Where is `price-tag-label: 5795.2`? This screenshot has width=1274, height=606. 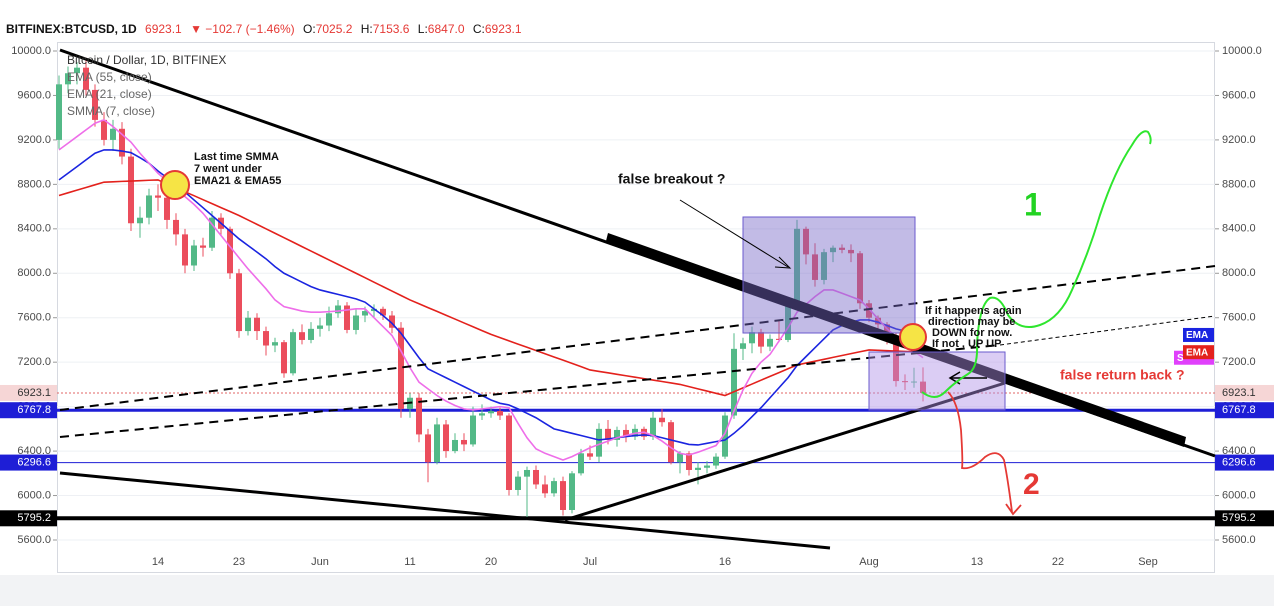
price-tag-label: 5795.2 is located at coordinates (1239, 518).